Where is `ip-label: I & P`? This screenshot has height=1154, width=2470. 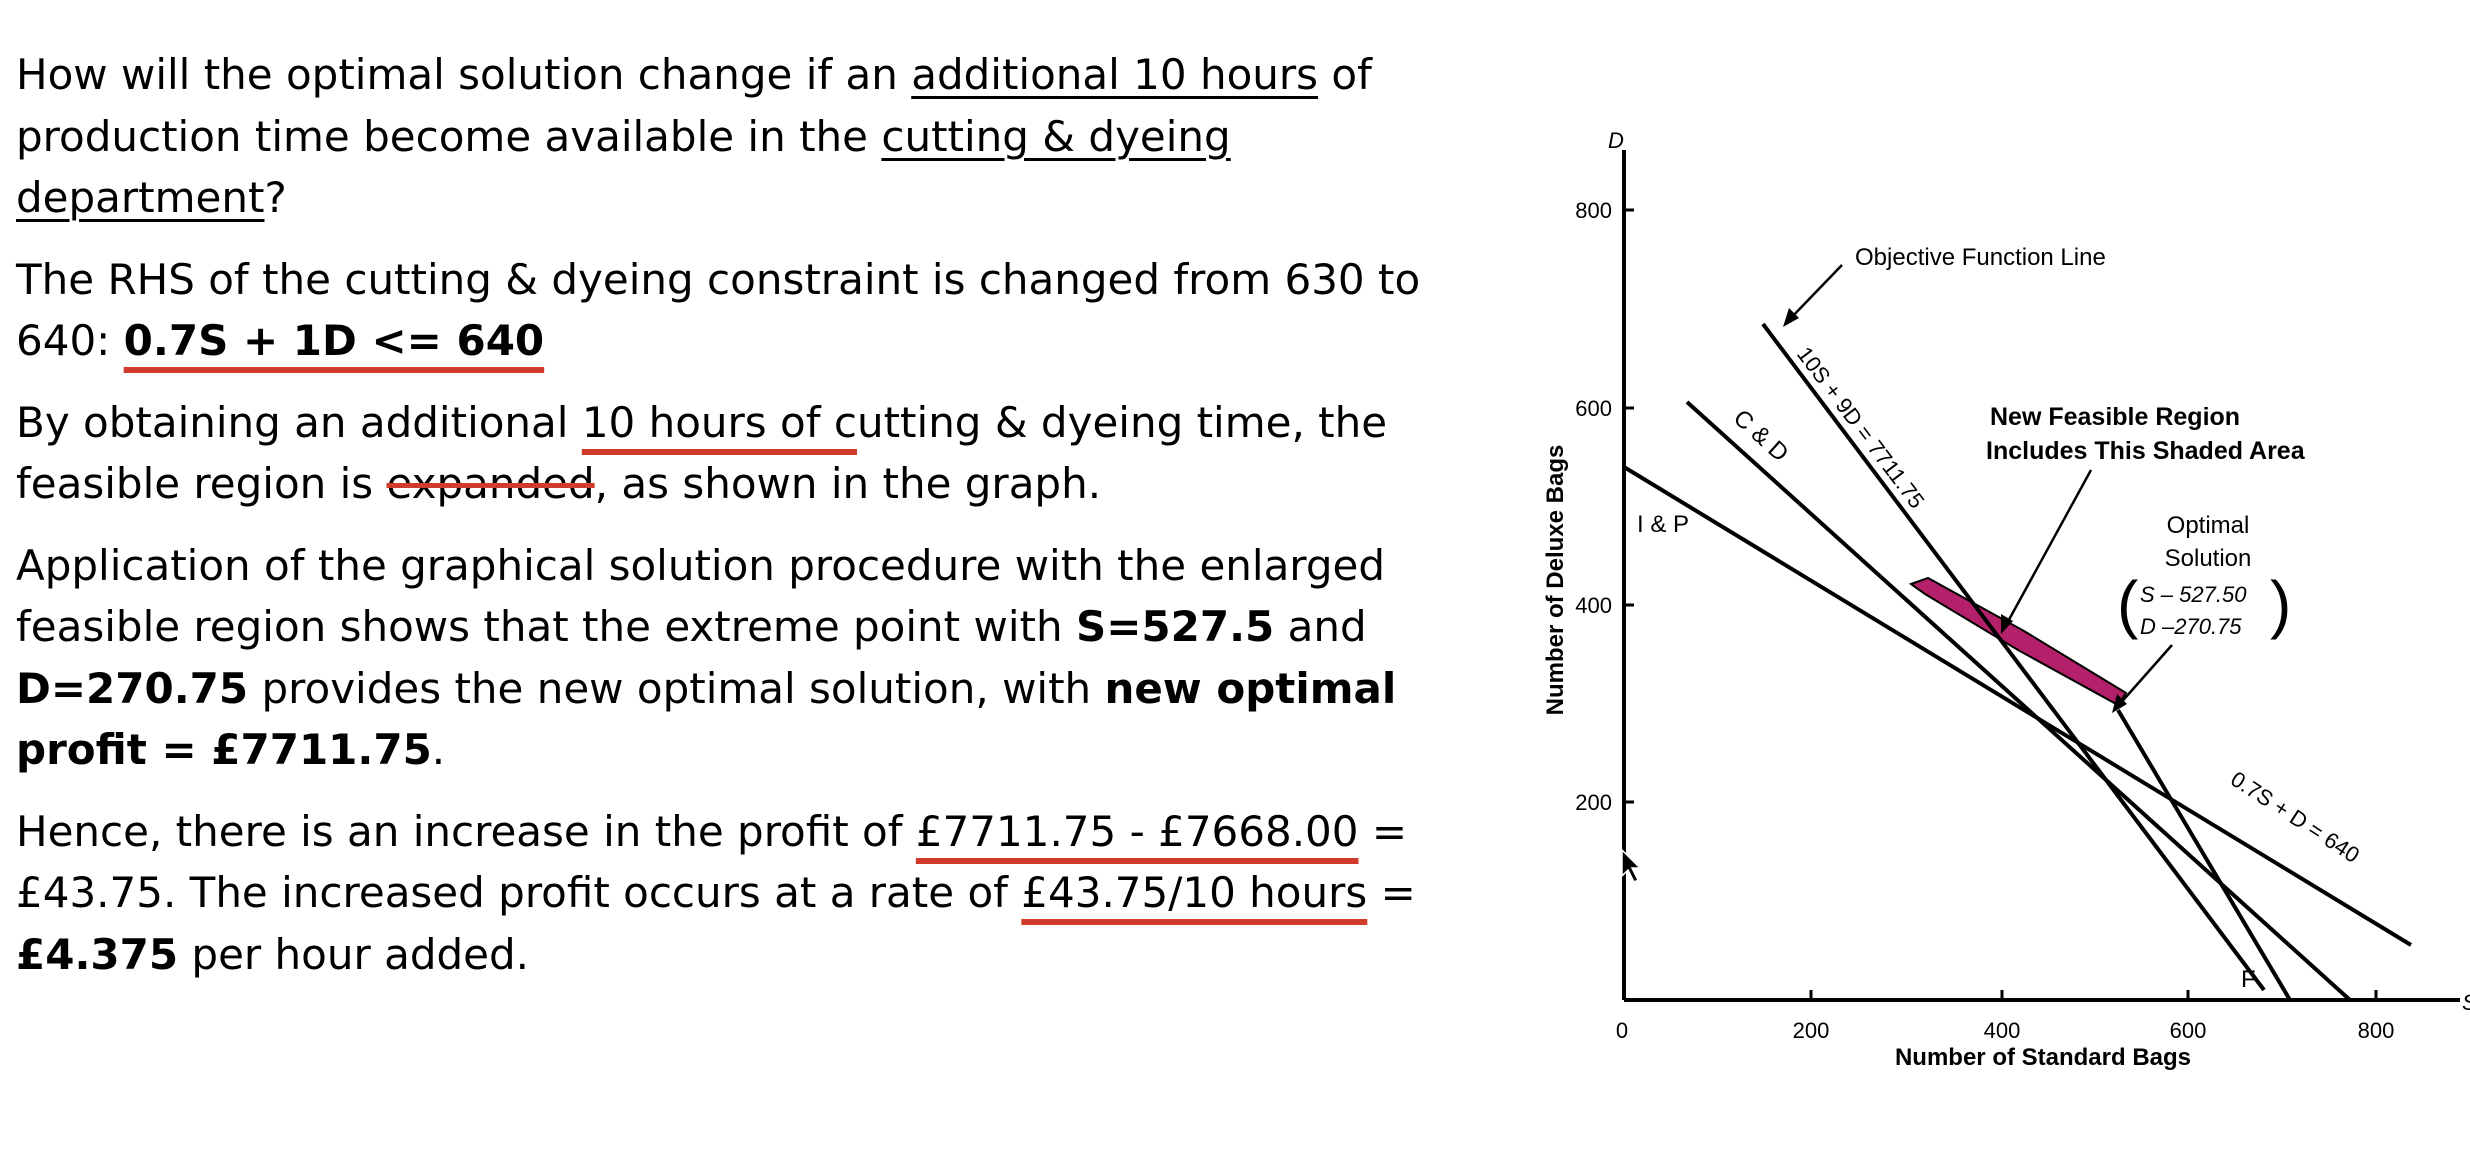 ip-label: I & P is located at coordinates (1663, 524).